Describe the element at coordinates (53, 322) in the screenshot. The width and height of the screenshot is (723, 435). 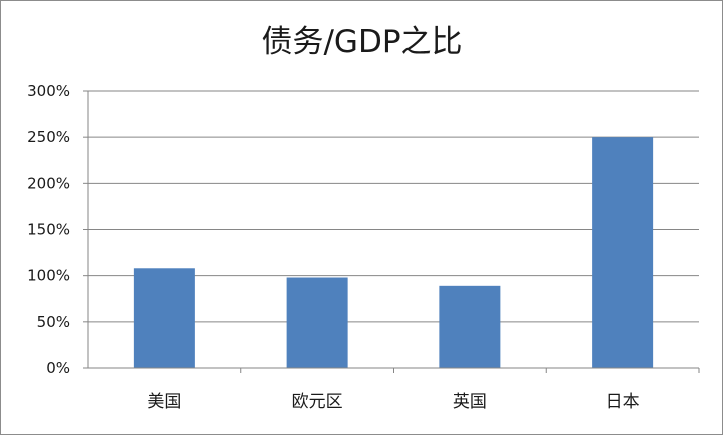
I see `y-tick-label: 50%` at that location.